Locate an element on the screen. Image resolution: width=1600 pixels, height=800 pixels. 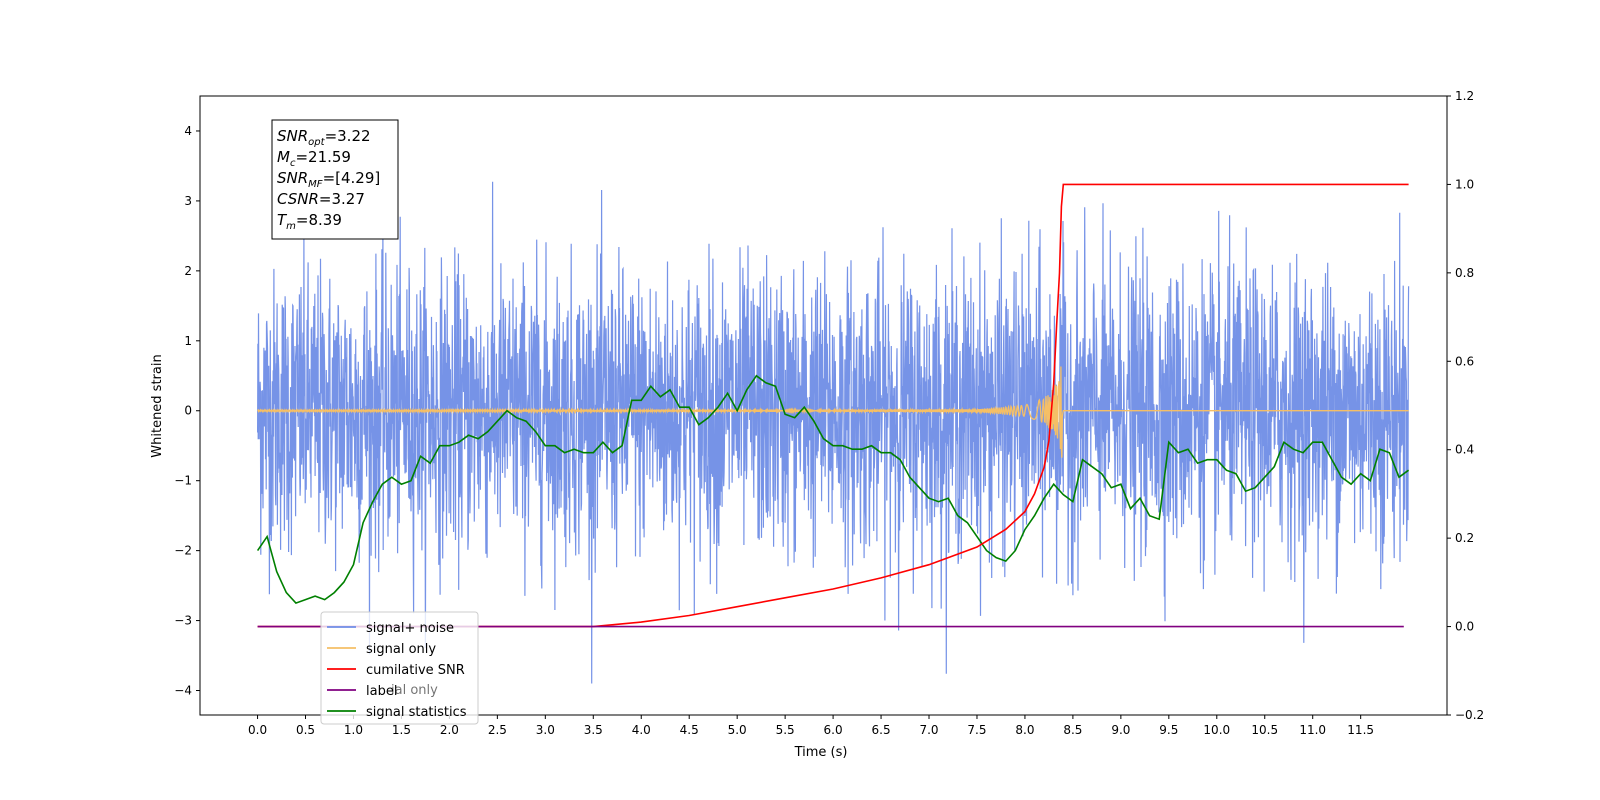
x-tick-label: 5.5 is located at coordinates (785, 730).